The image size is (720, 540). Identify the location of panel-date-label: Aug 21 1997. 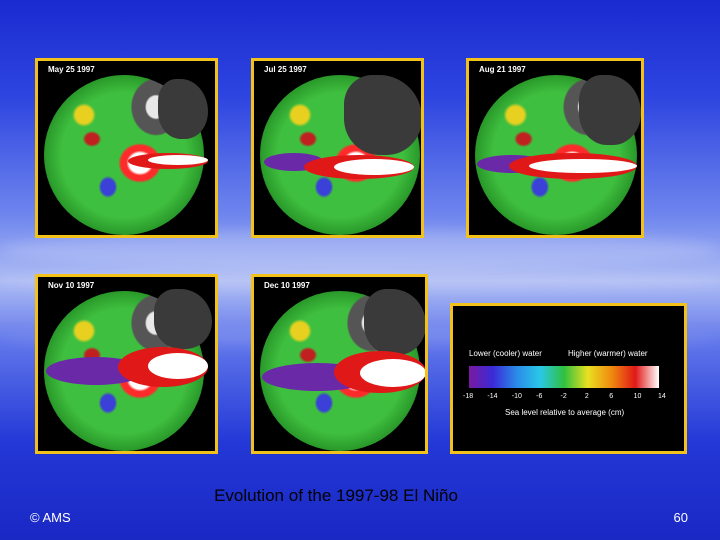
(502, 69).